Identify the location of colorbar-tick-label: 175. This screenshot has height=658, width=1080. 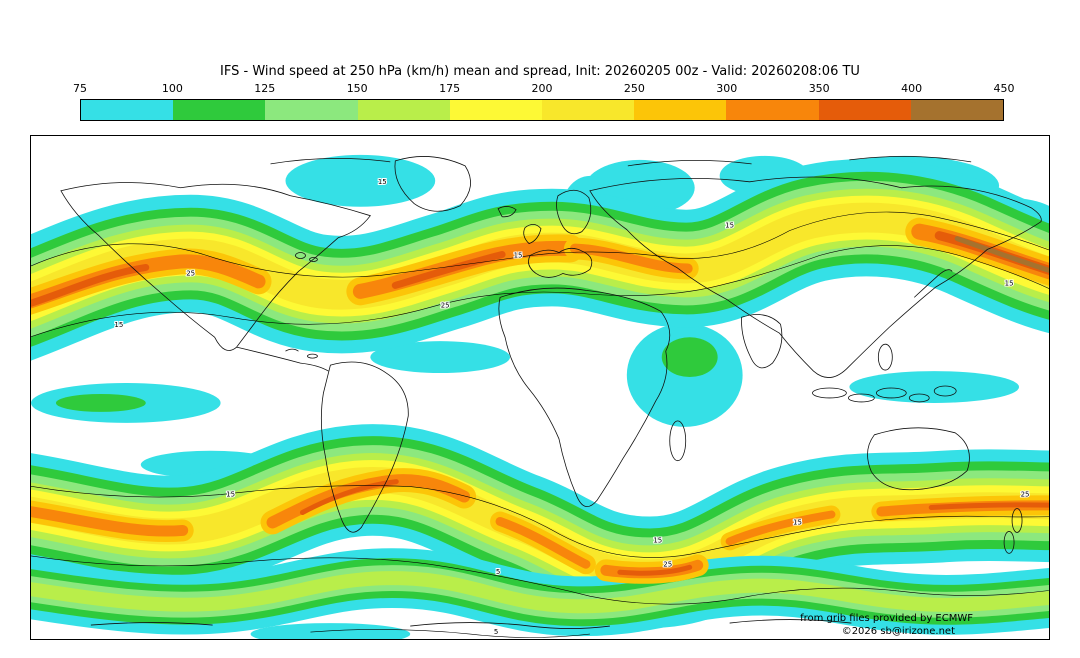
(450, 88).